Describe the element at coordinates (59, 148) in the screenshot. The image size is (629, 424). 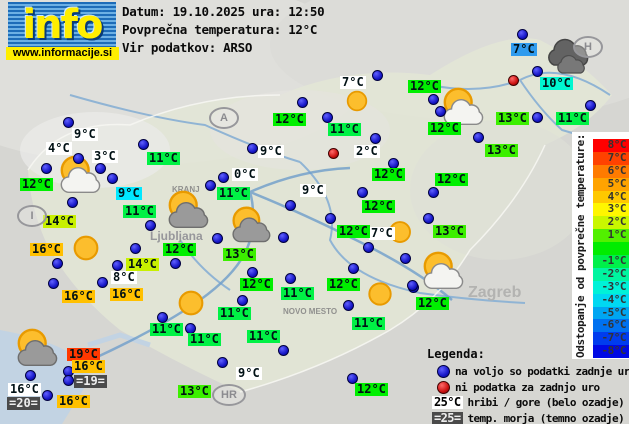
I see `temp-label: 4°C` at that location.